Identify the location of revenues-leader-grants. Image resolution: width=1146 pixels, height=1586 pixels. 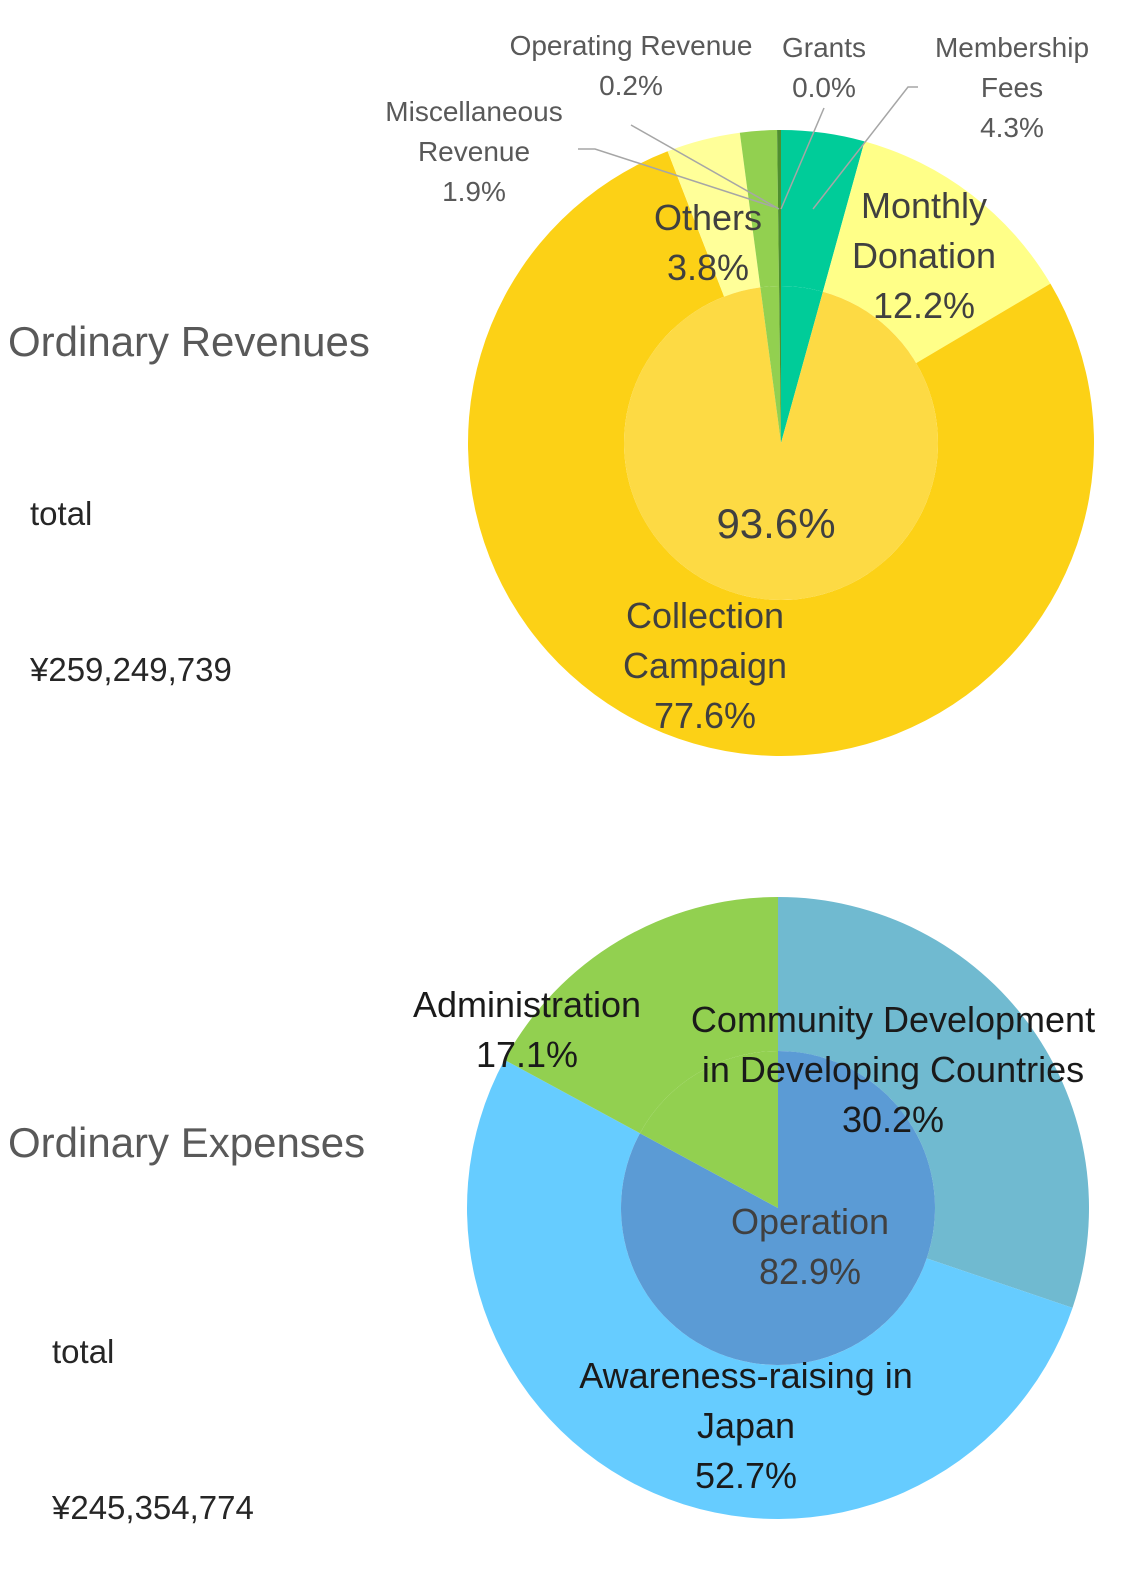
(802, 158).